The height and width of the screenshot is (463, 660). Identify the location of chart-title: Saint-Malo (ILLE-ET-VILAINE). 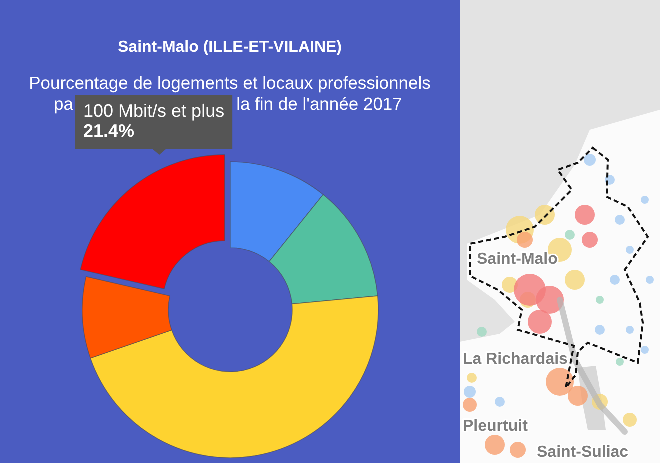
(230, 47).